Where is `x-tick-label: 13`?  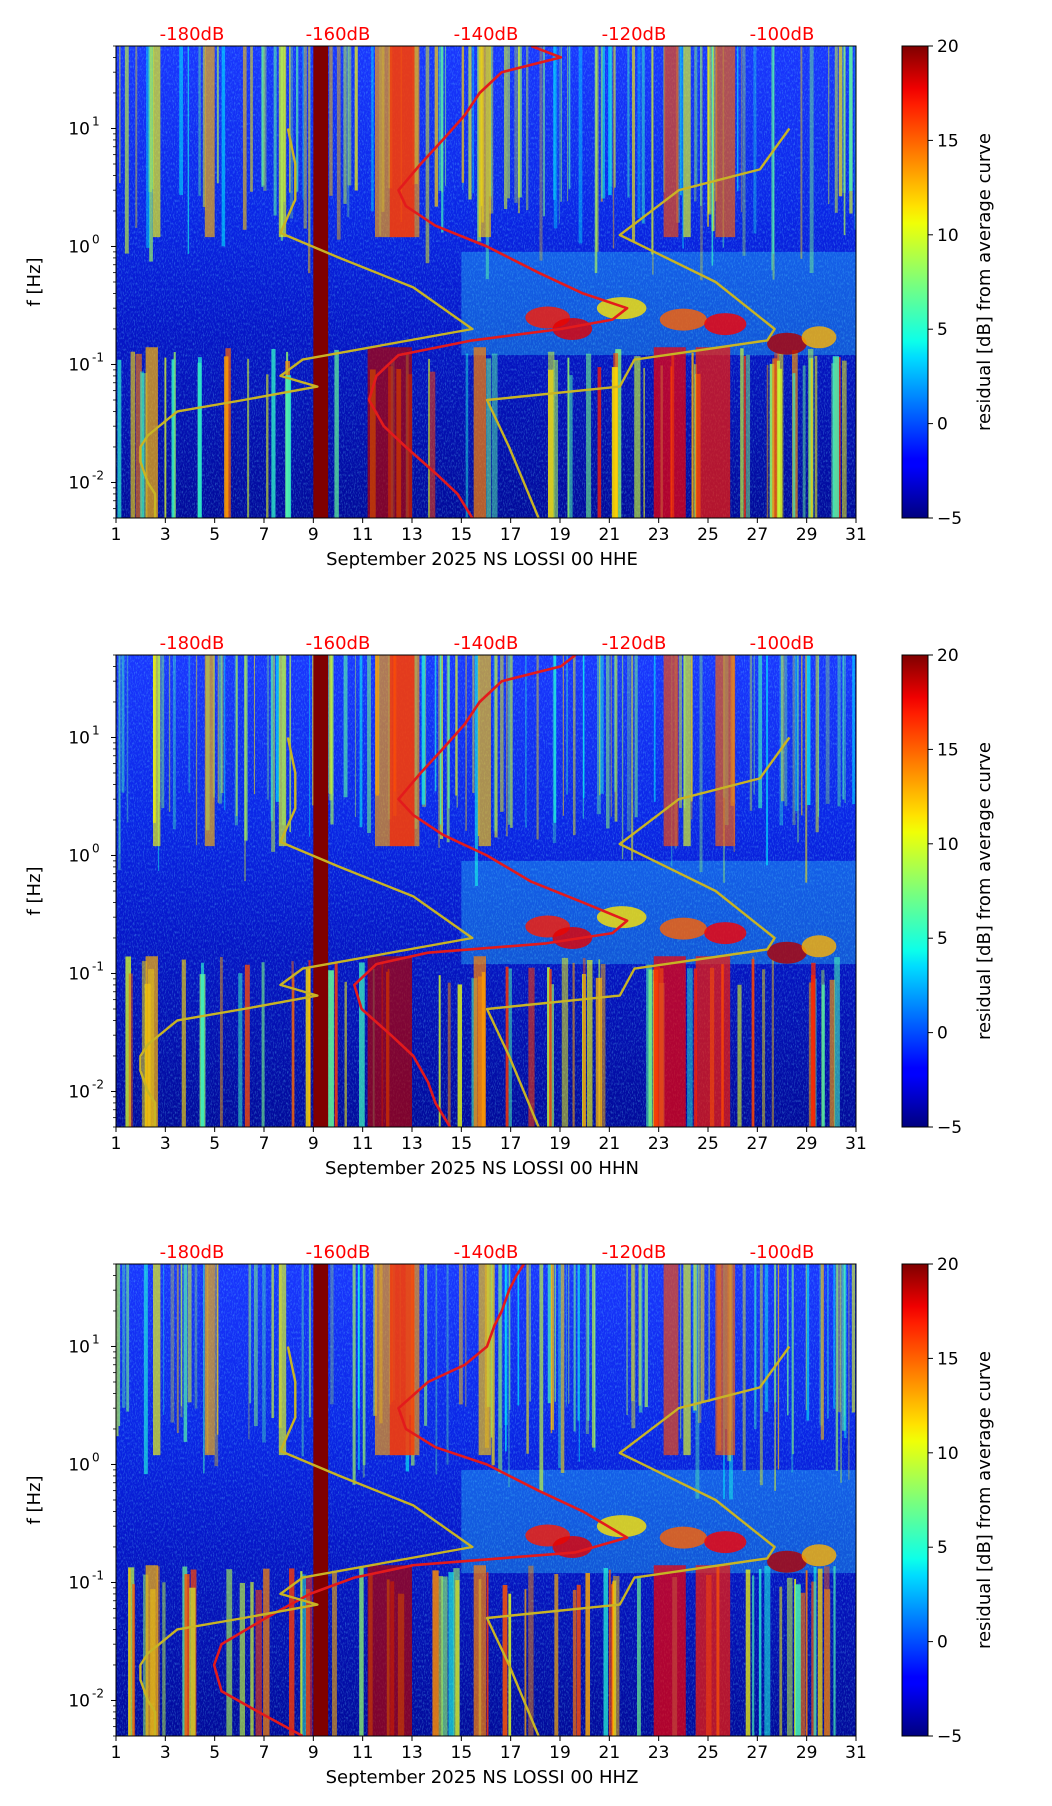 x-tick-label: 13 is located at coordinates (412, 535).